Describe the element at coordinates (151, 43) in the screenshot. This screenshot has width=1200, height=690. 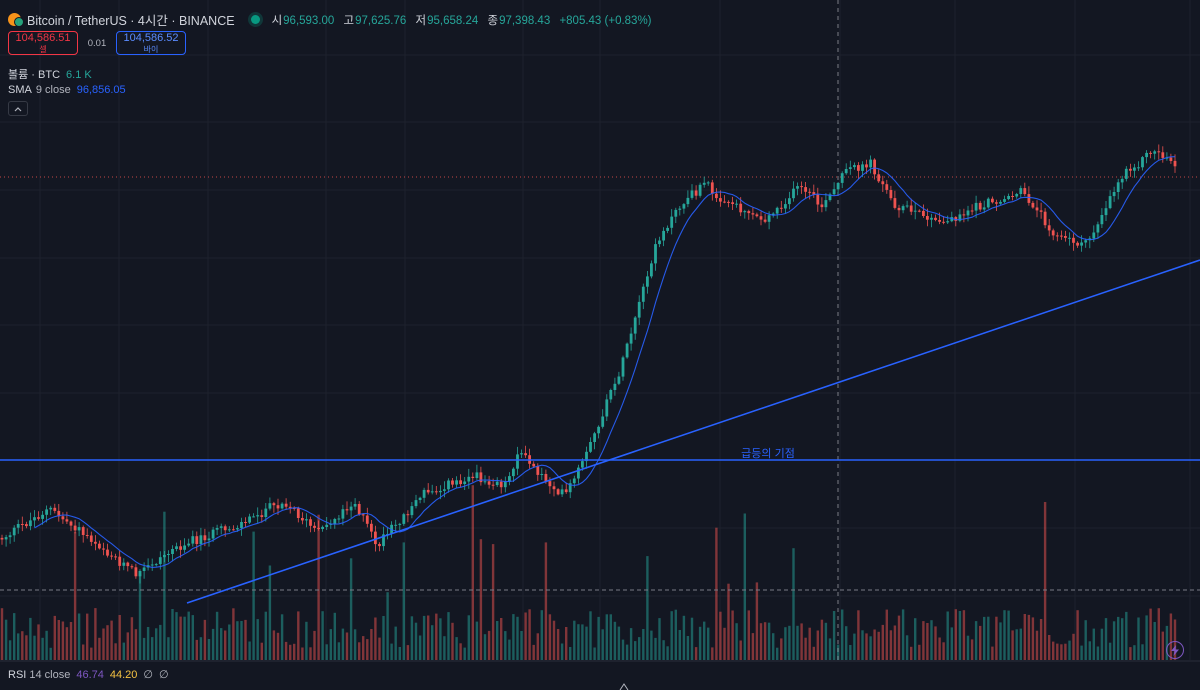
I see `buy-button: 104,586.52 바이` at that location.